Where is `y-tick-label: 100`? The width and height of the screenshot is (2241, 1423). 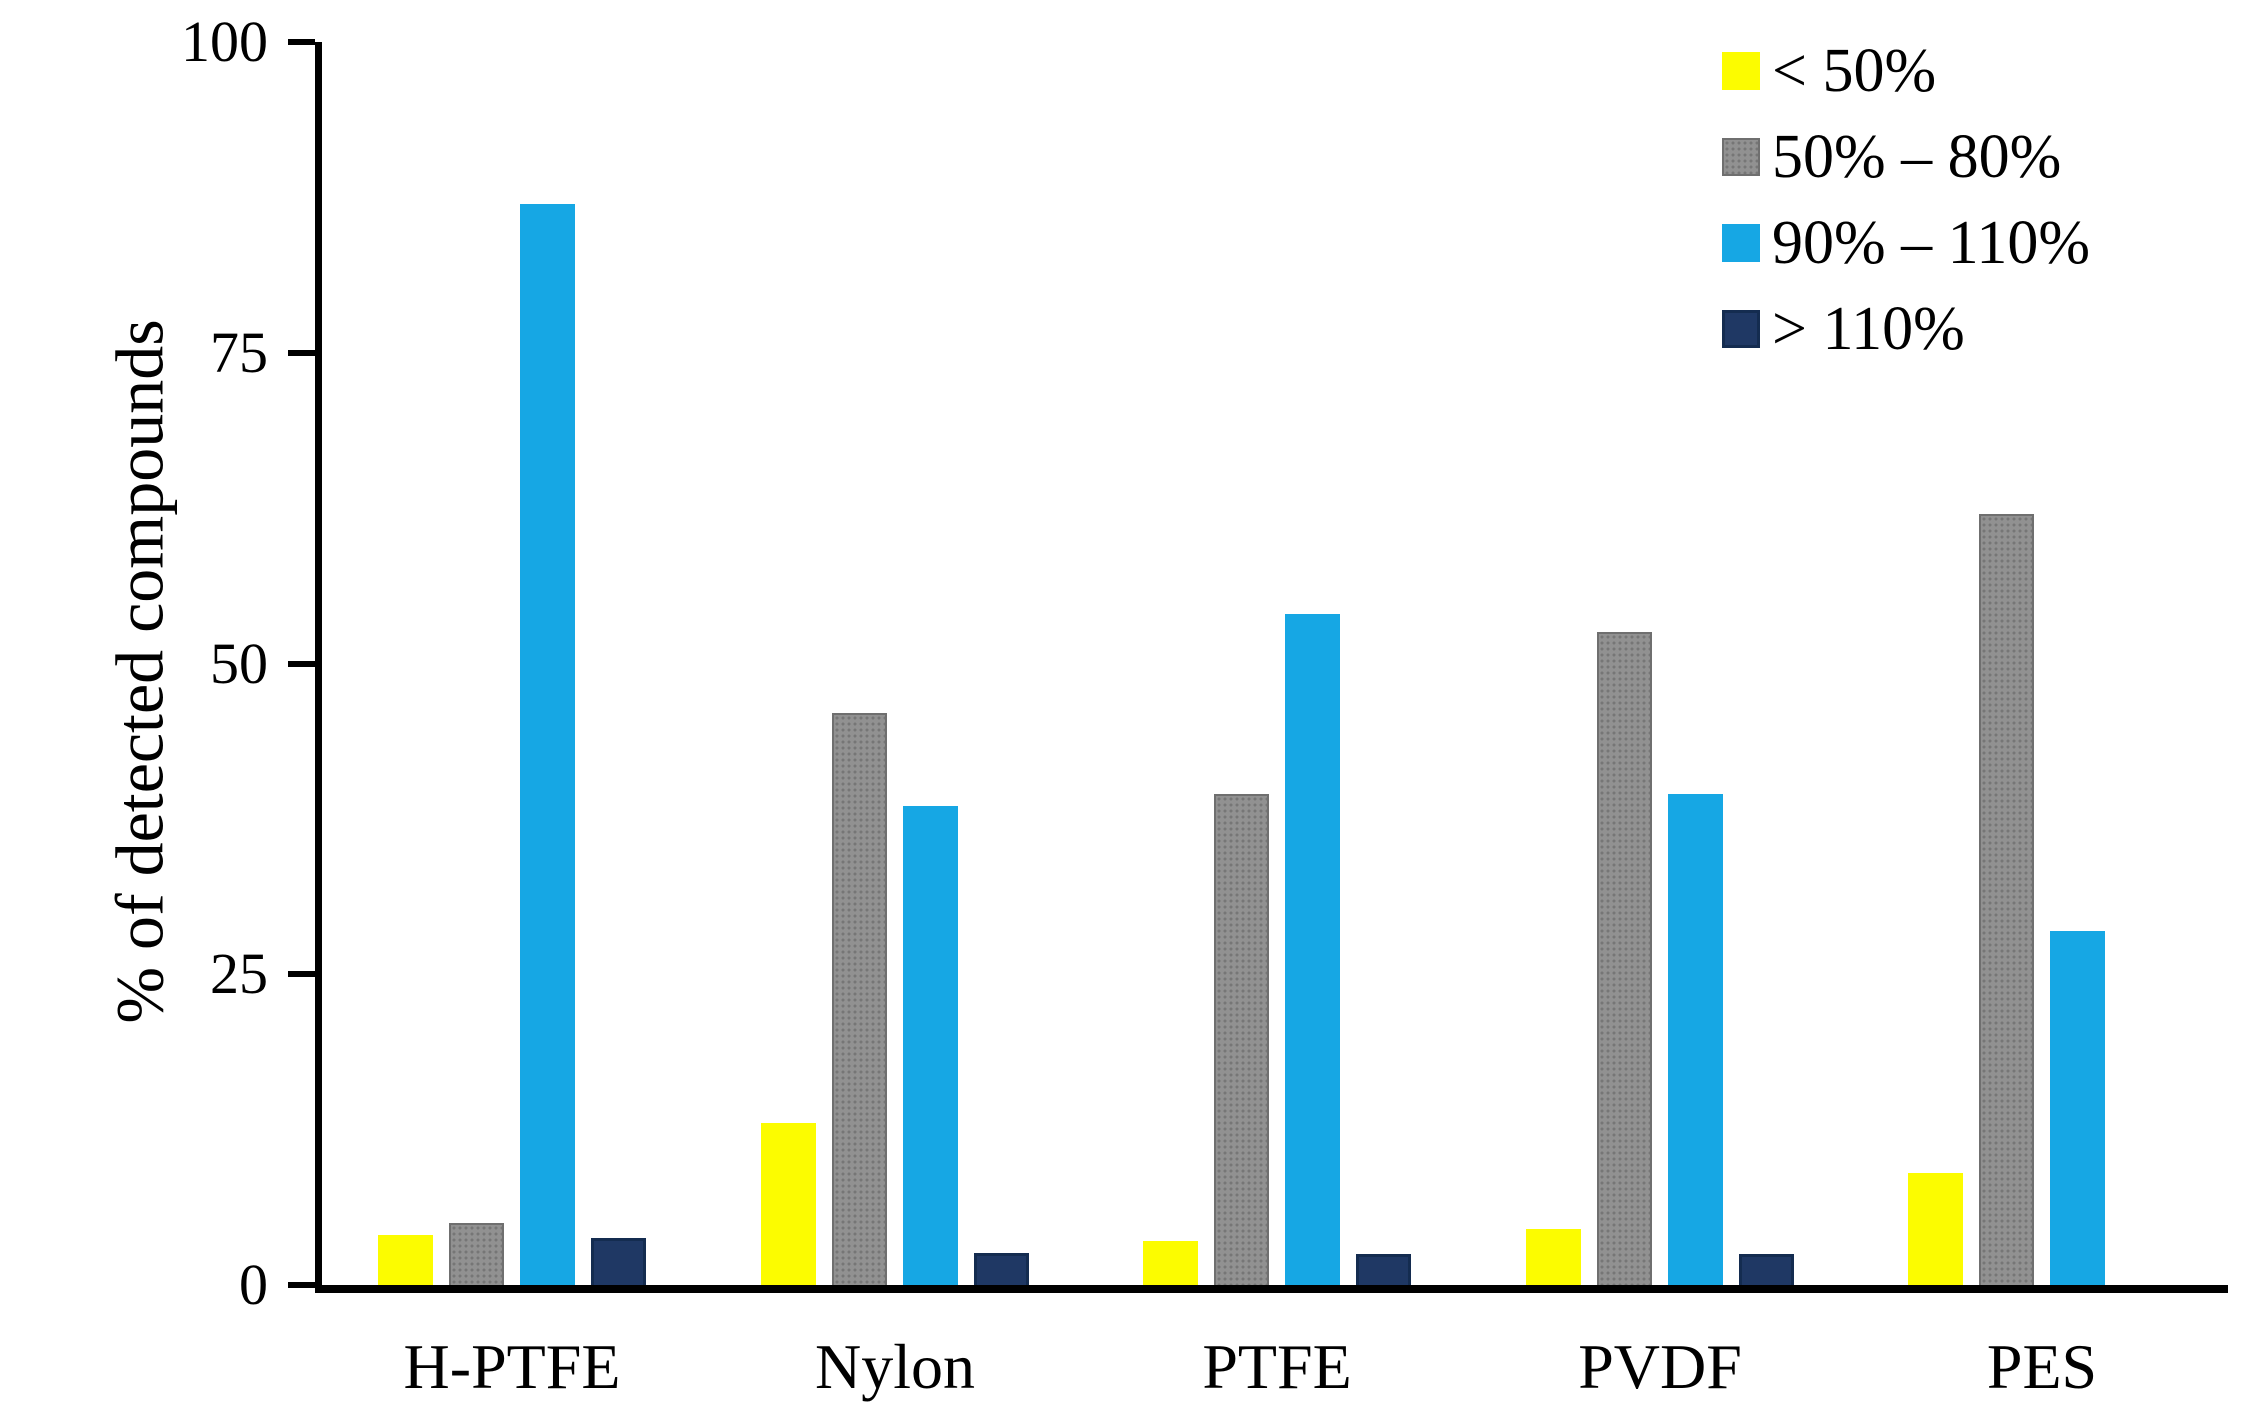
y-tick-label: 100 is located at coordinates (224, 41).